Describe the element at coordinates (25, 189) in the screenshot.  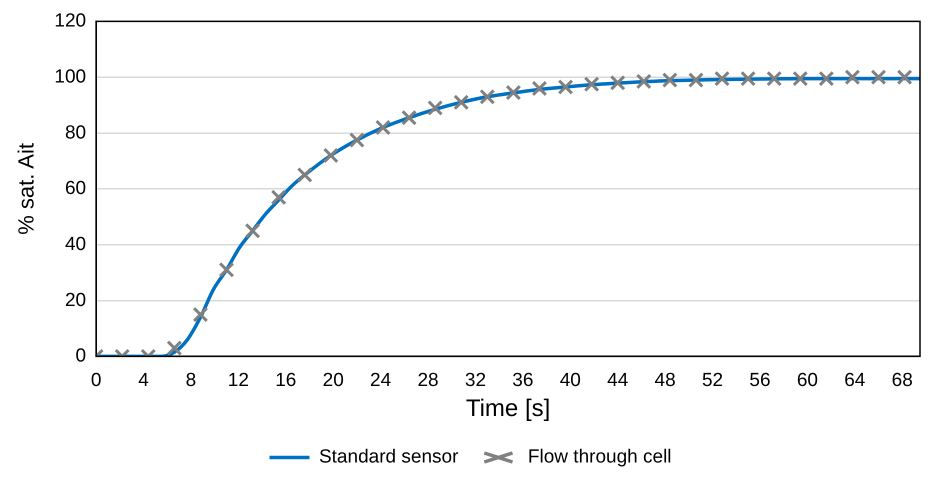
I see `y-axis-title: % sat. Ait` at that location.